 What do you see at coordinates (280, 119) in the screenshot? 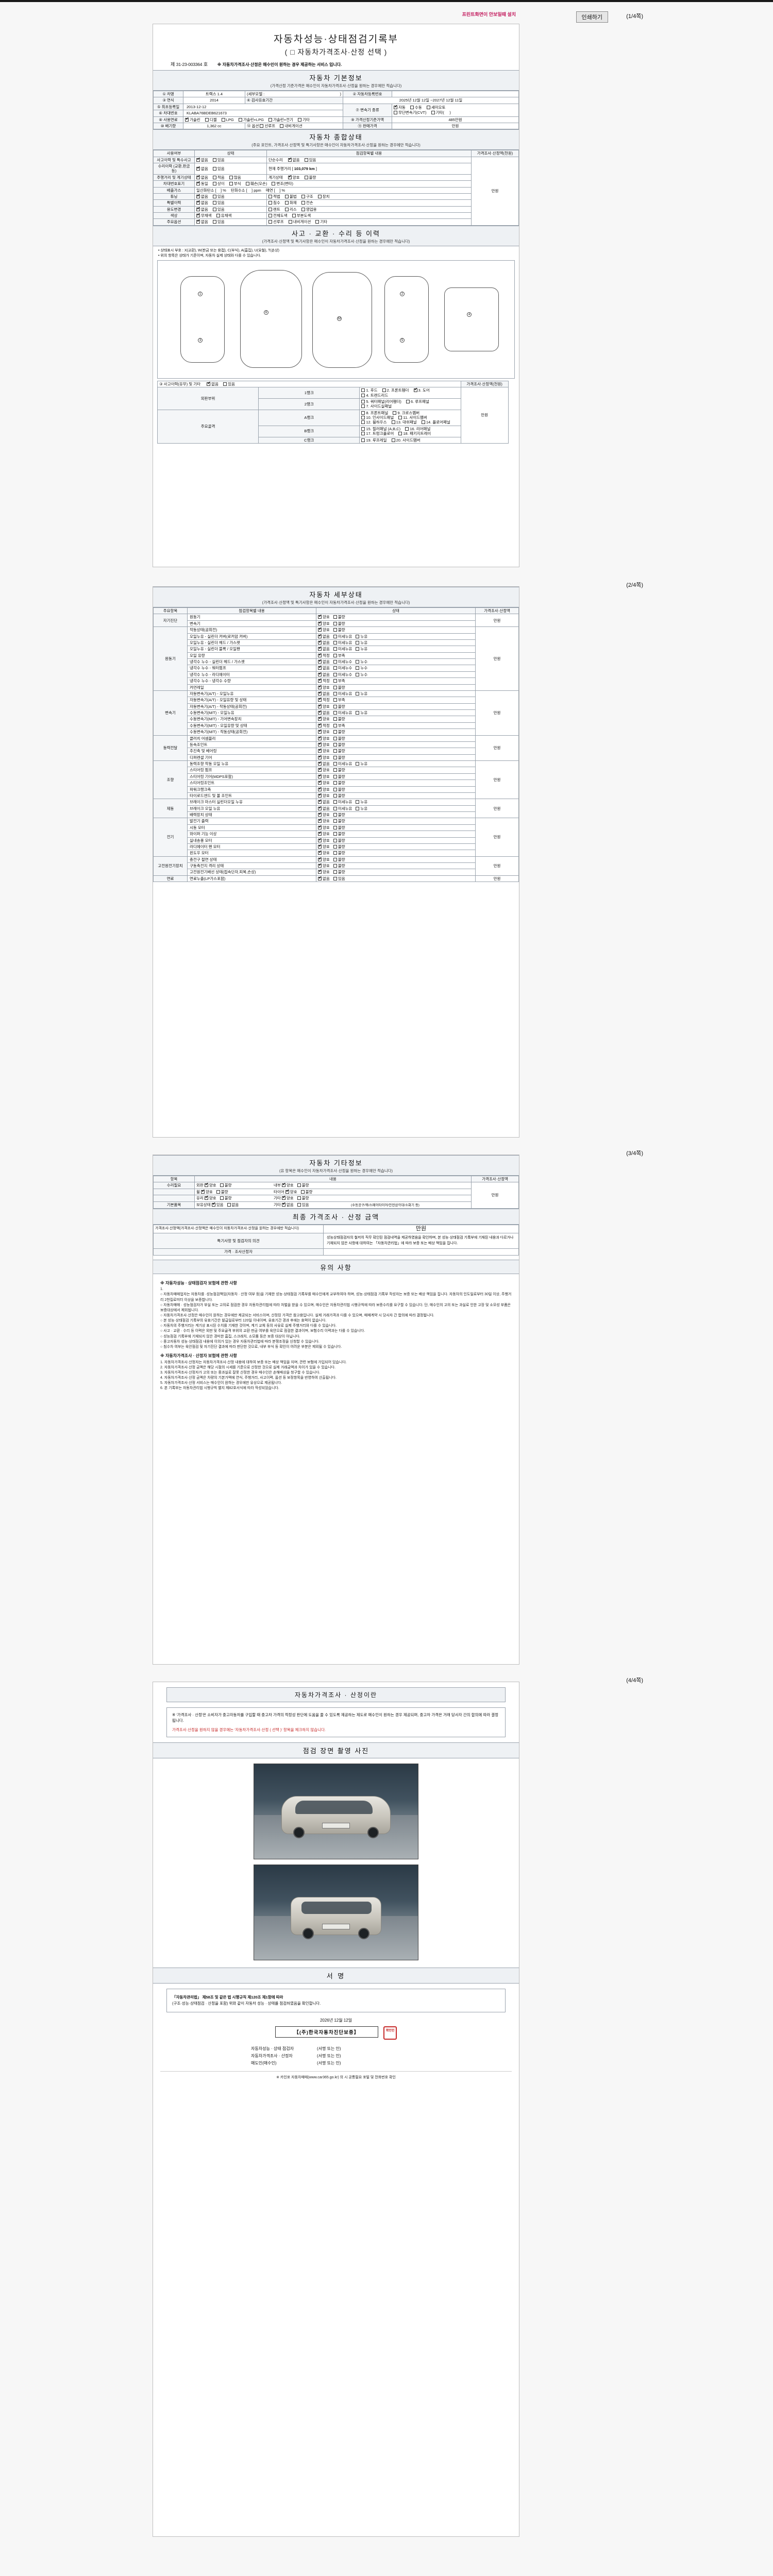
I see `fuel-option-hybrid: 가솔린+전기` at bounding box center [280, 119].